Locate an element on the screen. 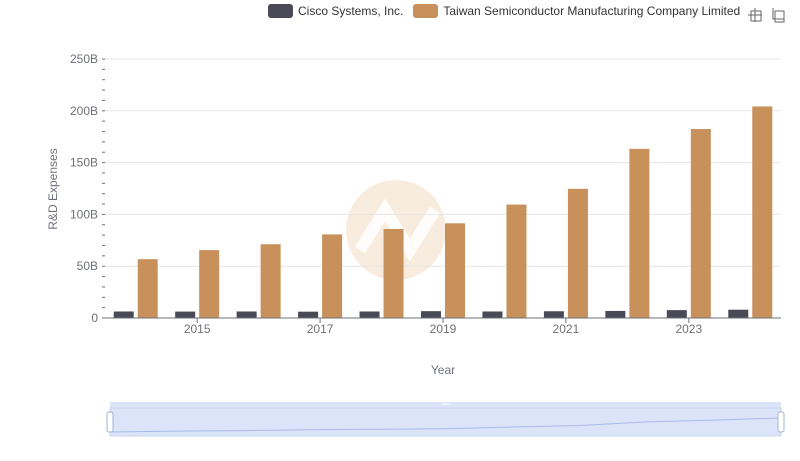 The height and width of the screenshot is (461, 800). x-tick-label: 2021 is located at coordinates (566, 329).